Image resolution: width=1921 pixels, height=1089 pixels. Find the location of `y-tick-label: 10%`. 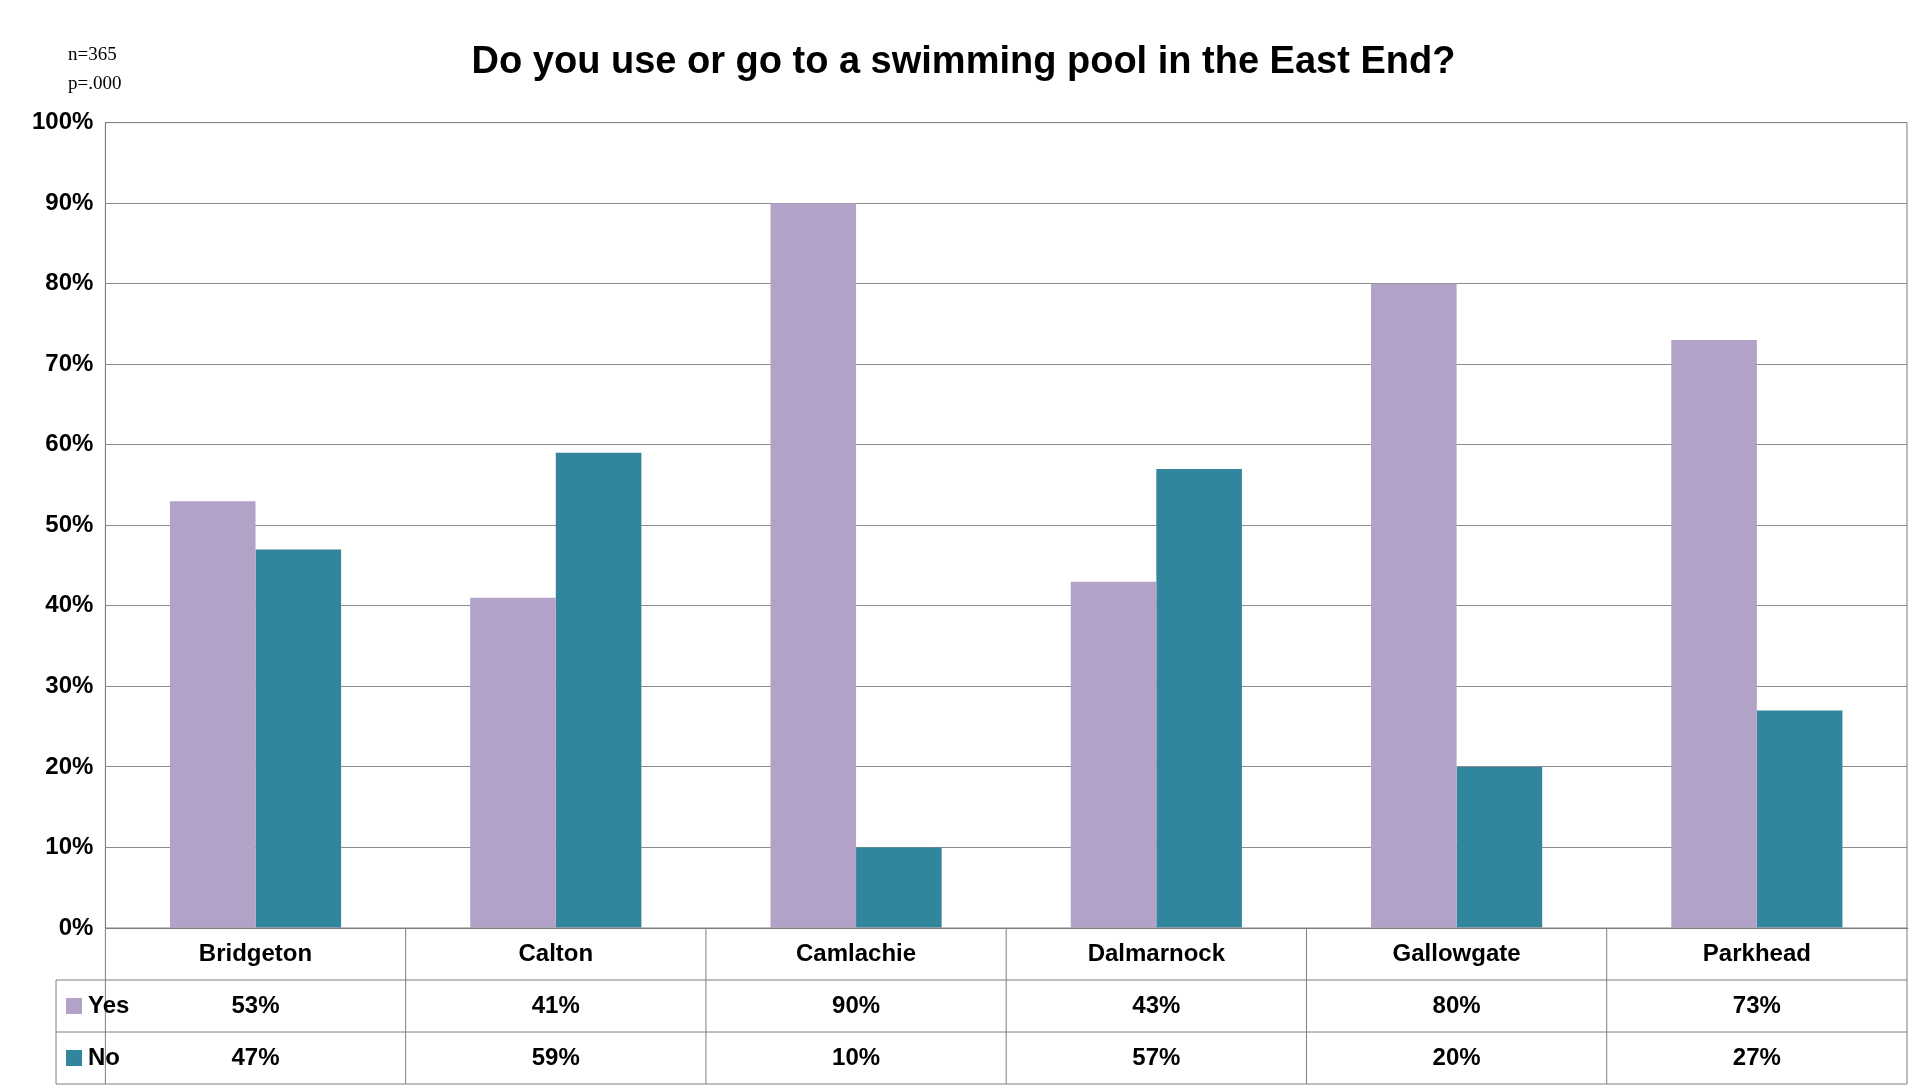

y-tick-label: 10% is located at coordinates (69, 846).